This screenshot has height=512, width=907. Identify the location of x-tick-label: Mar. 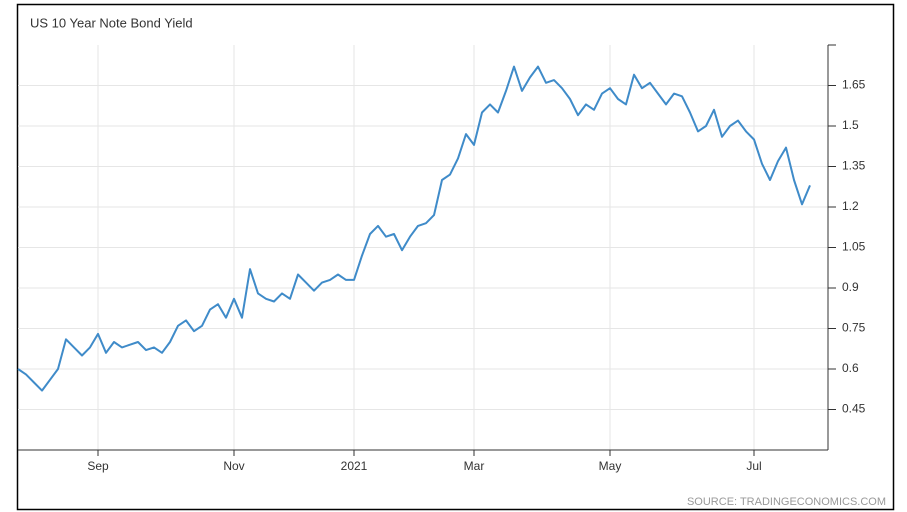
(474, 466).